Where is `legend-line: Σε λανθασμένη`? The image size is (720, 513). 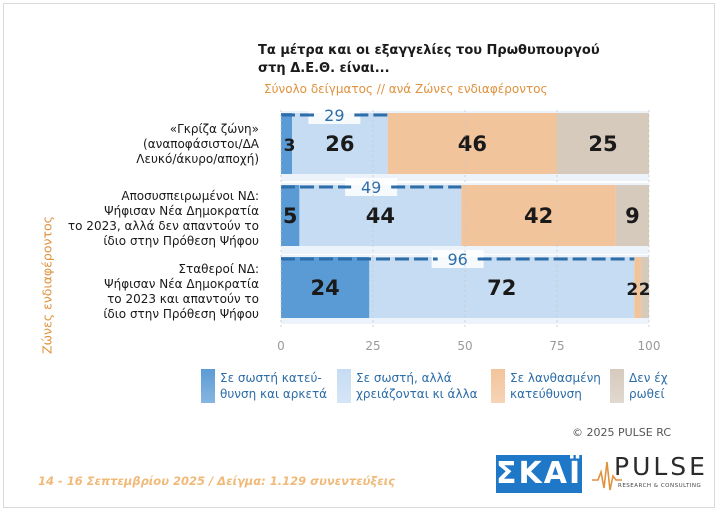
legend-line: Σε λανθασμένη is located at coordinates (555, 378).